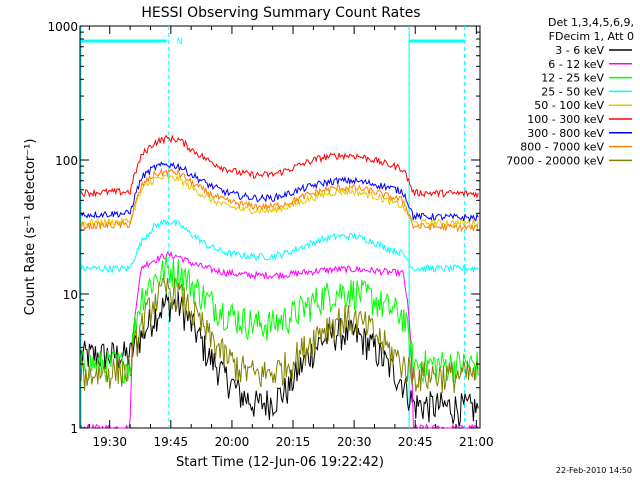  I want to click on night-marker-label: N, so click(180, 41).